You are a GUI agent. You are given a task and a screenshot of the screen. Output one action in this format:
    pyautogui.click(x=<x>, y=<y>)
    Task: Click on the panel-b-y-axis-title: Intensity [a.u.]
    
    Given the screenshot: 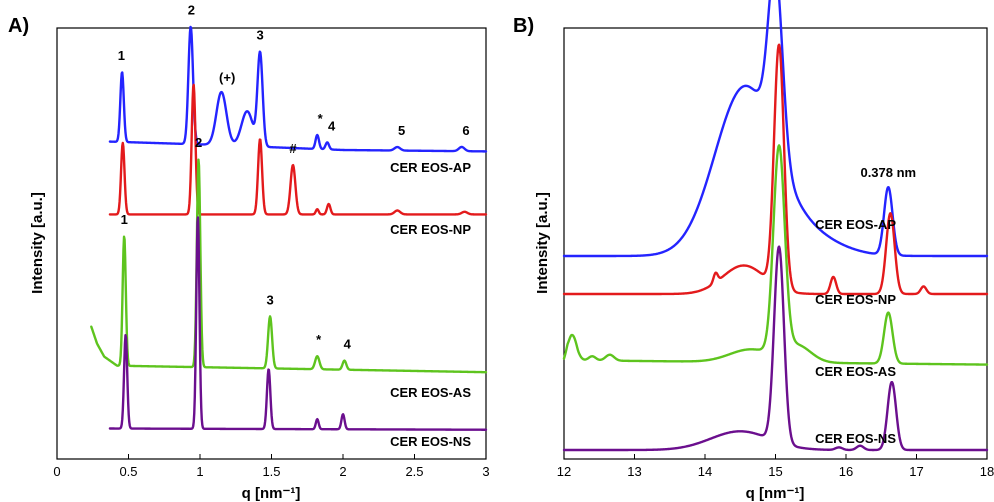 What is the action you would take?
    pyautogui.click(x=542, y=243)
    